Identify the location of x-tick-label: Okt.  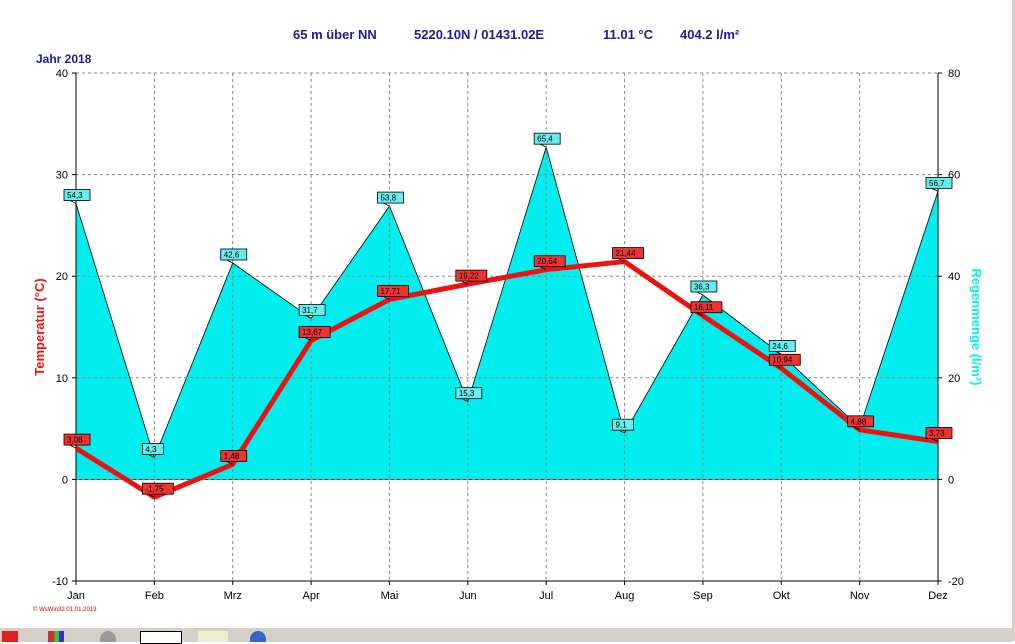
(781, 596).